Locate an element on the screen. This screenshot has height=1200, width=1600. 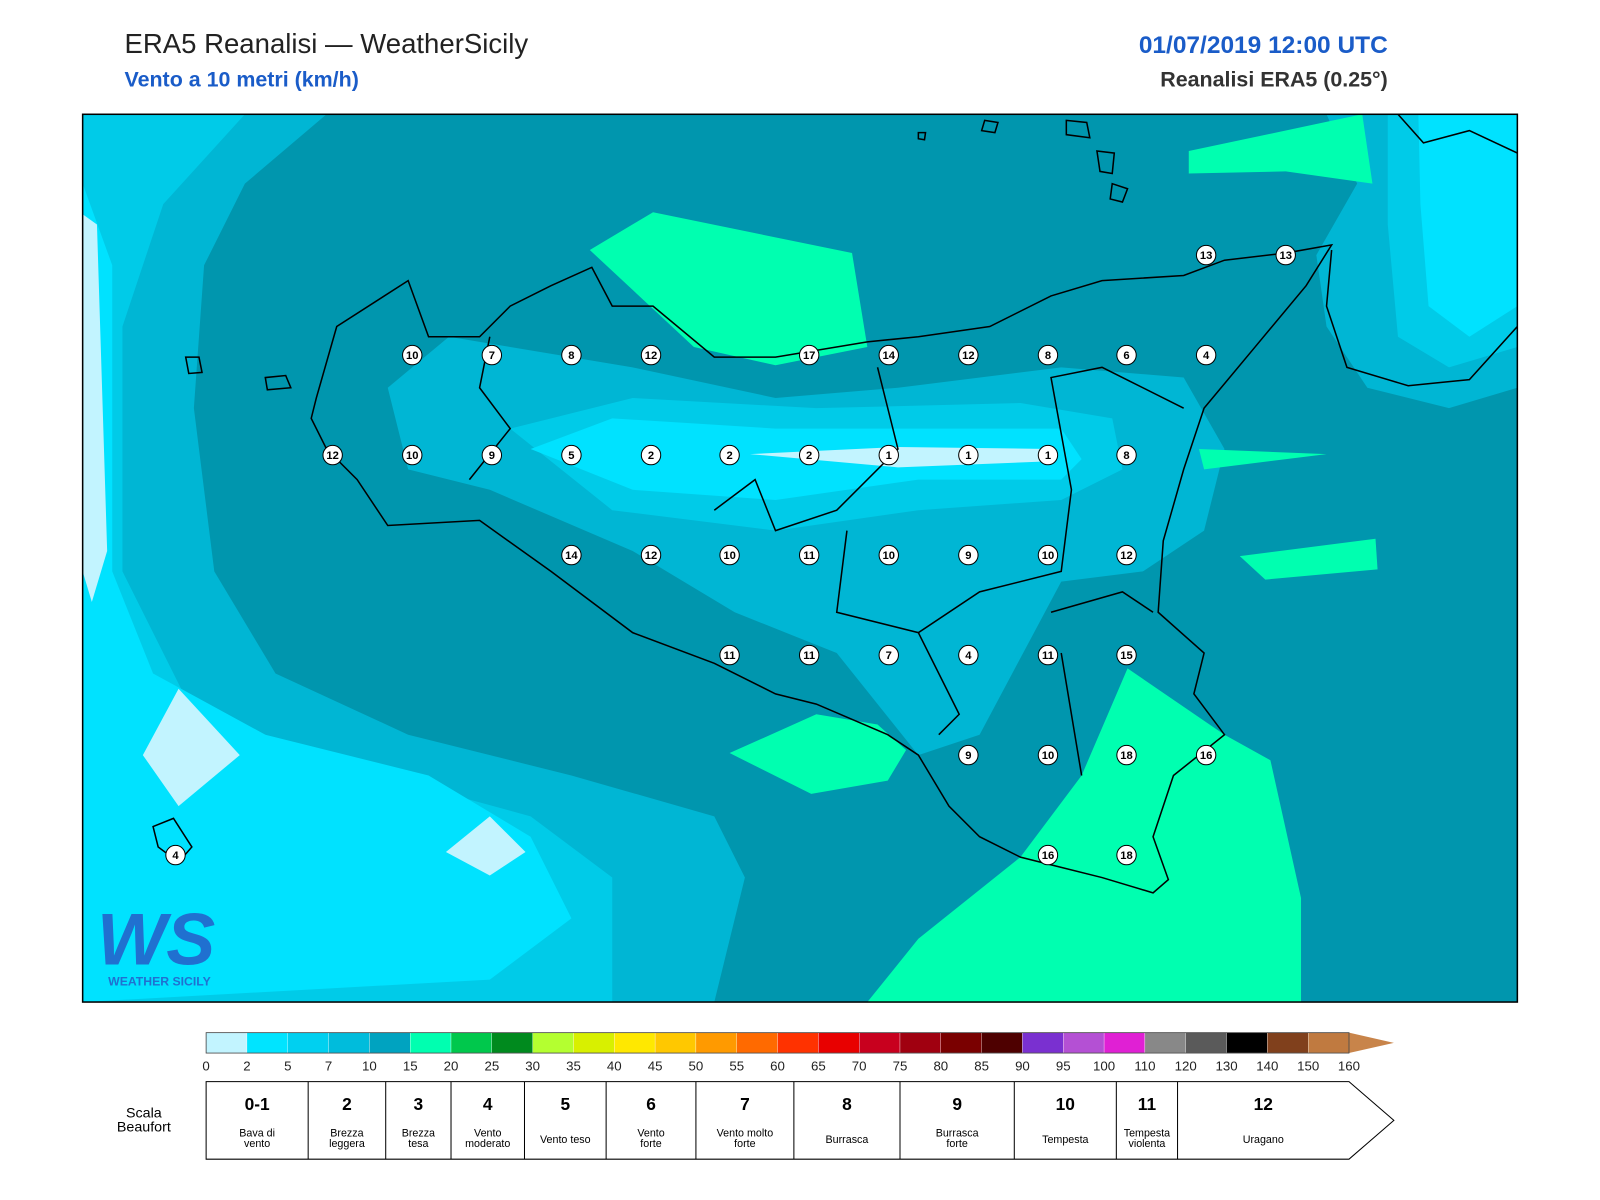
colorbar-tick-label: 85 is located at coordinates (981, 1065).